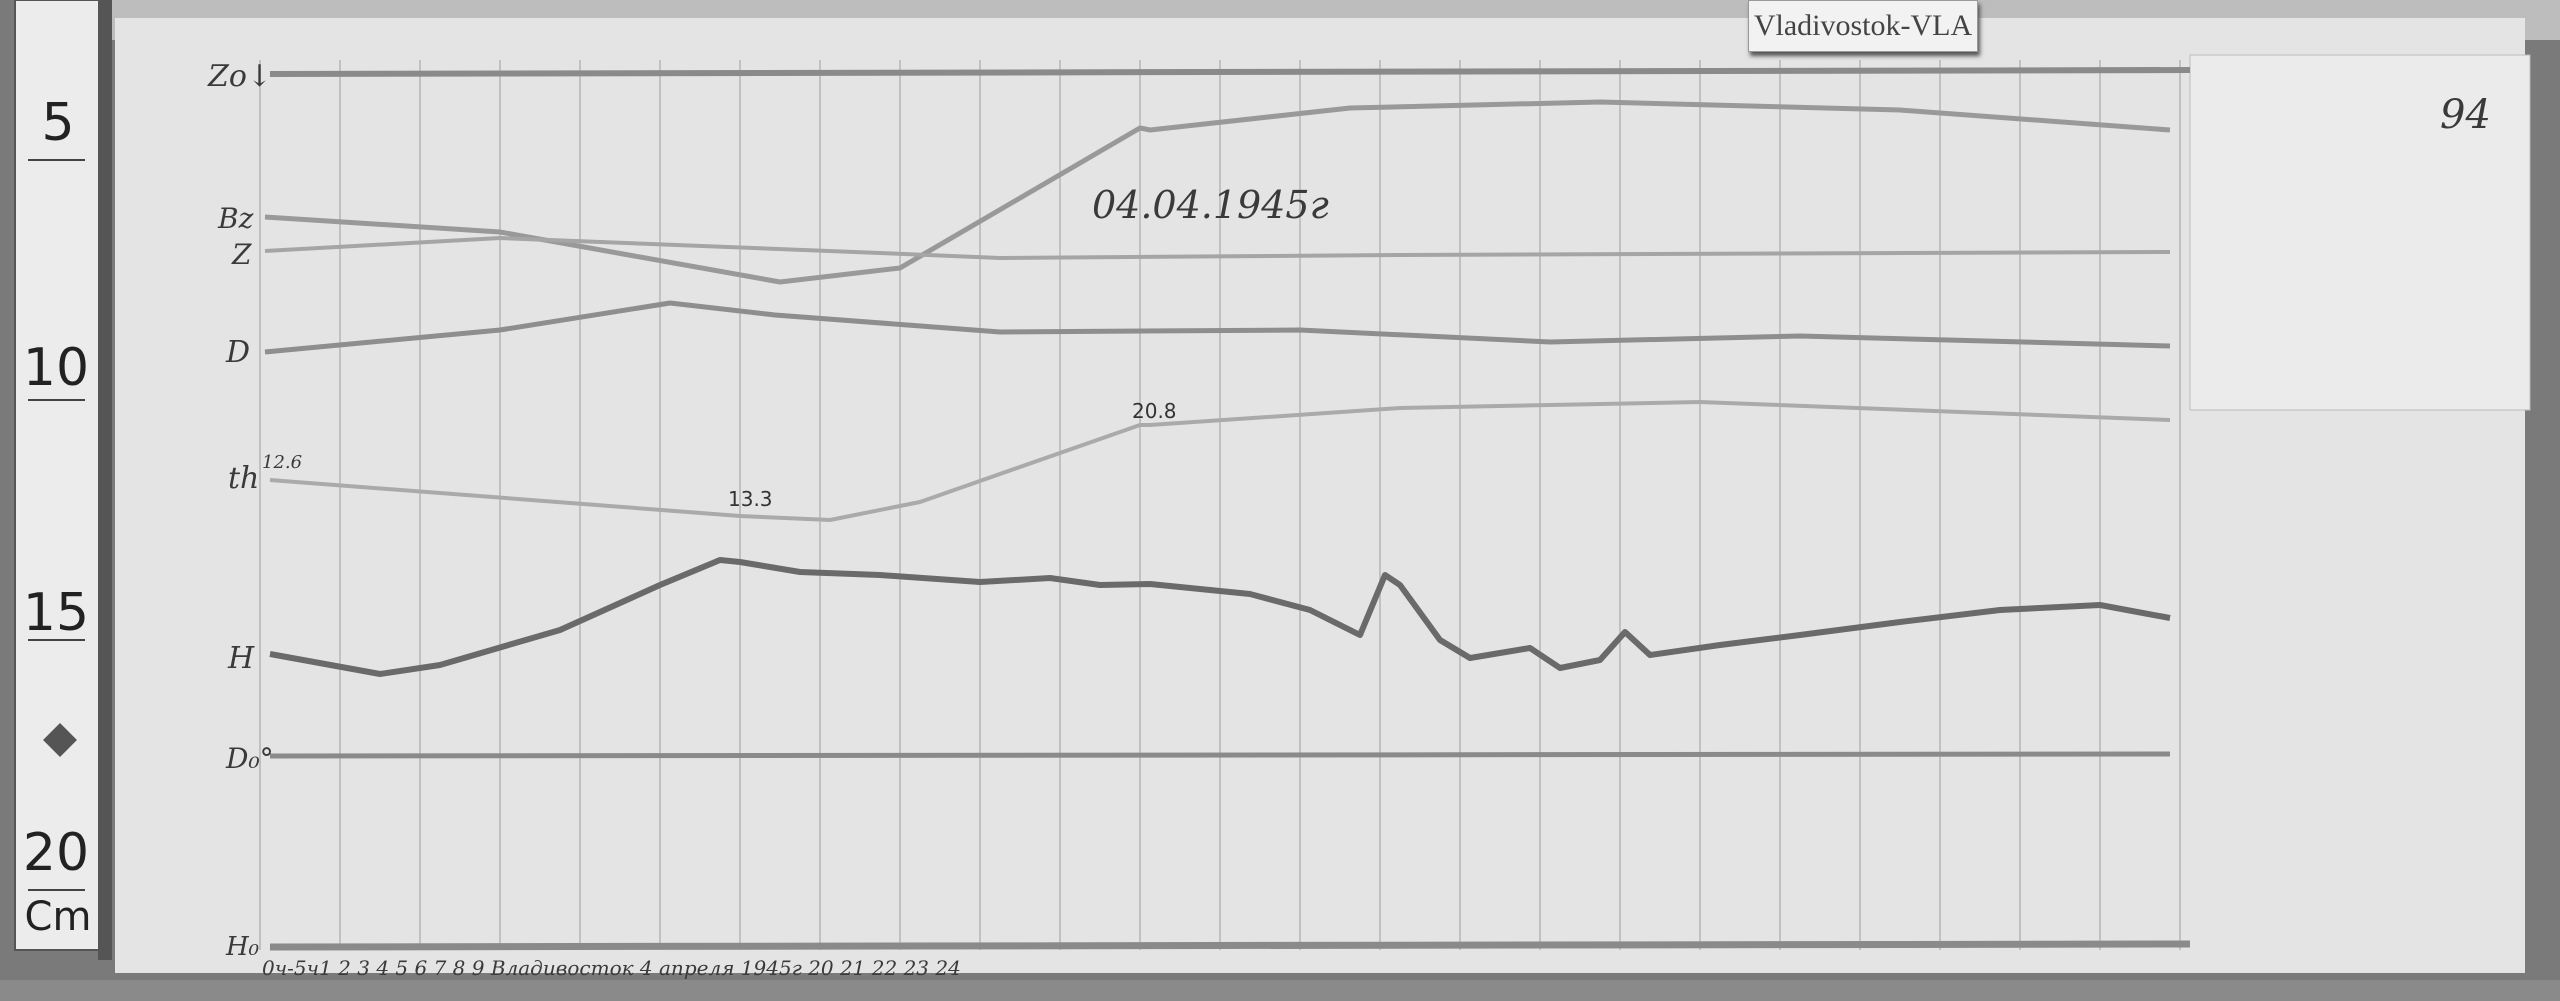  I want to click on ruler-unit: Cm, so click(58, 917).